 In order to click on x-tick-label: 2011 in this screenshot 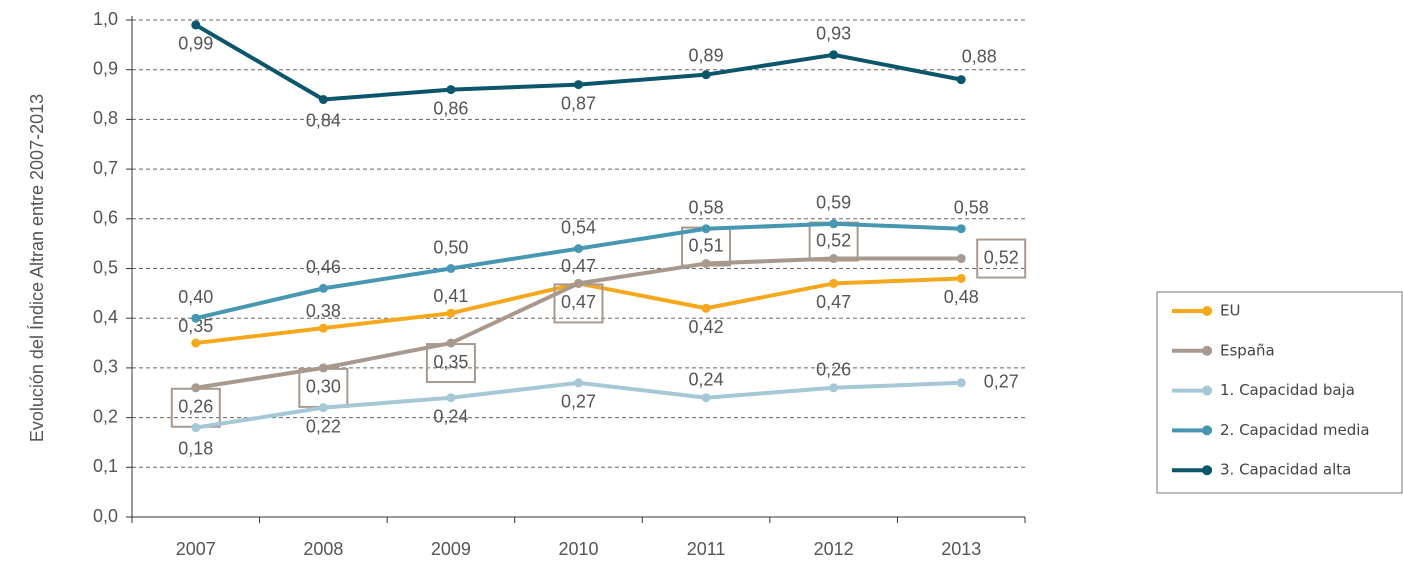, I will do `click(706, 549)`.